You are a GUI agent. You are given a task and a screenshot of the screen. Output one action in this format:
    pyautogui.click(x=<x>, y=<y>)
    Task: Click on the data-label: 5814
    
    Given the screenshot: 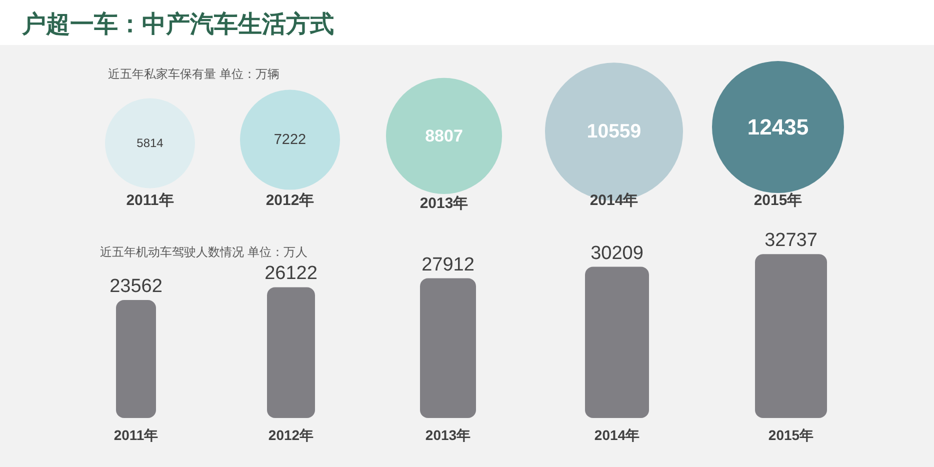 What is the action you would take?
    pyautogui.click(x=150, y=143)
    